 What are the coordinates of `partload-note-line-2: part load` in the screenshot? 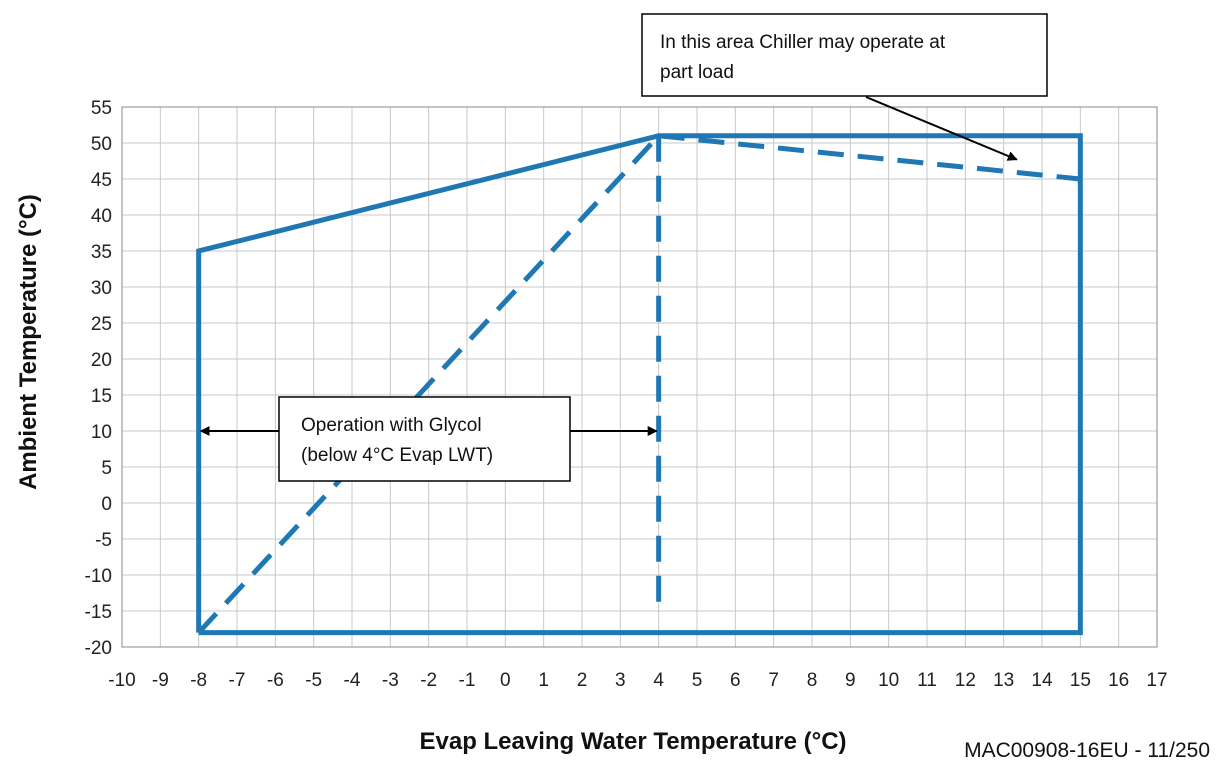 It's located at (697, 72).